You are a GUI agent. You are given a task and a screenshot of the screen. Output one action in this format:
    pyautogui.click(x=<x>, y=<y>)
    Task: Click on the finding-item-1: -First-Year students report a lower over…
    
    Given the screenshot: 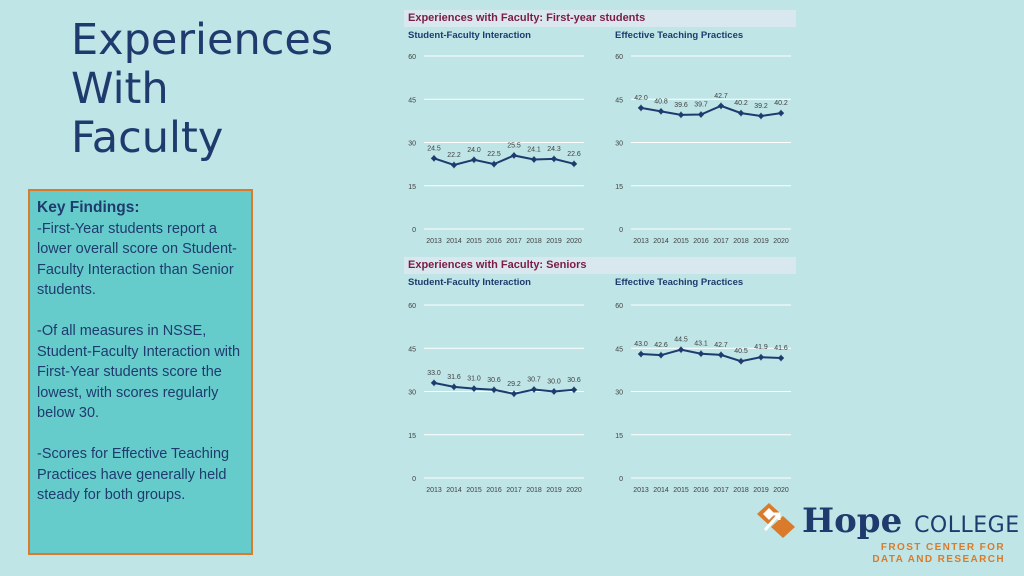 What is the action you would take?
    pyautogui.click(x=137, y=259)
    